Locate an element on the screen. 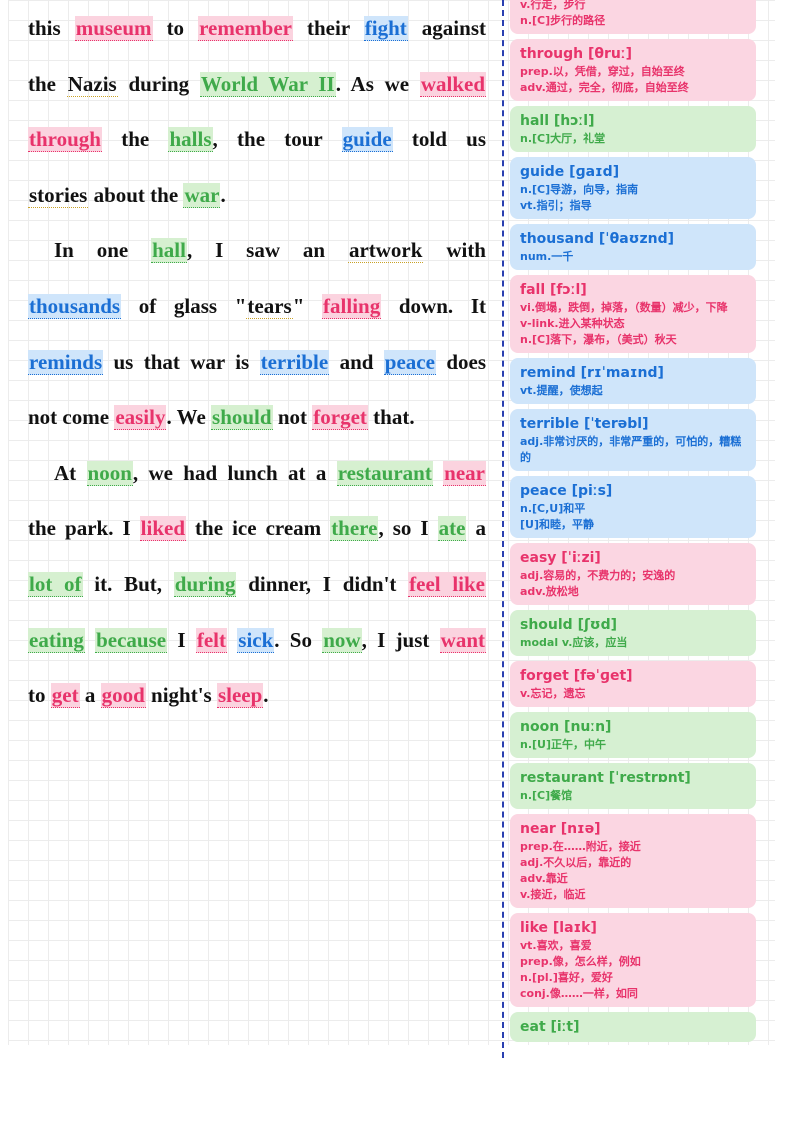 The width and height of the screenshot is (800, 1133). text: to is located at coordinates (175, 28).